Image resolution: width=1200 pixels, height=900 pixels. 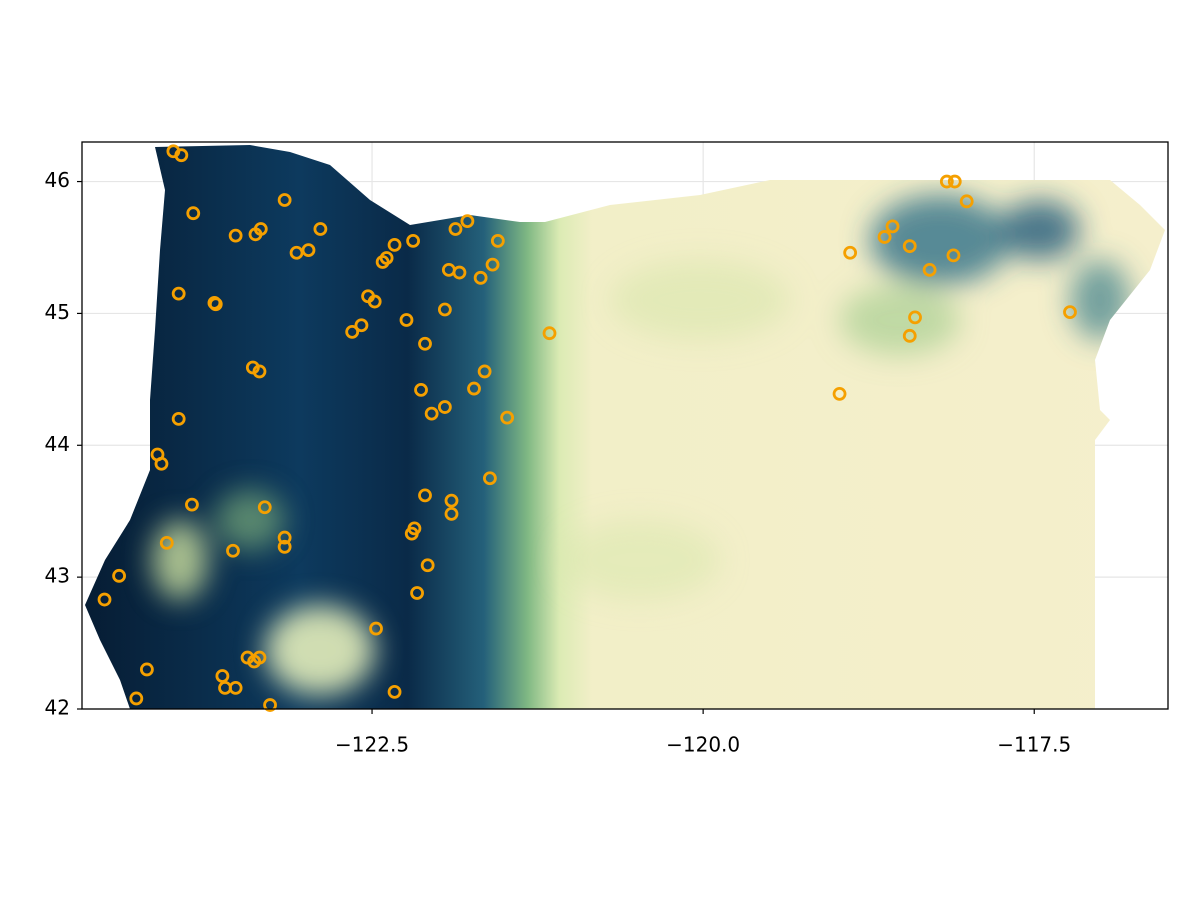 What do you see at coordinates (703, 745) in the screenshot?
I see `x-tick-label: −120.0` at bounding box center [703, 745].